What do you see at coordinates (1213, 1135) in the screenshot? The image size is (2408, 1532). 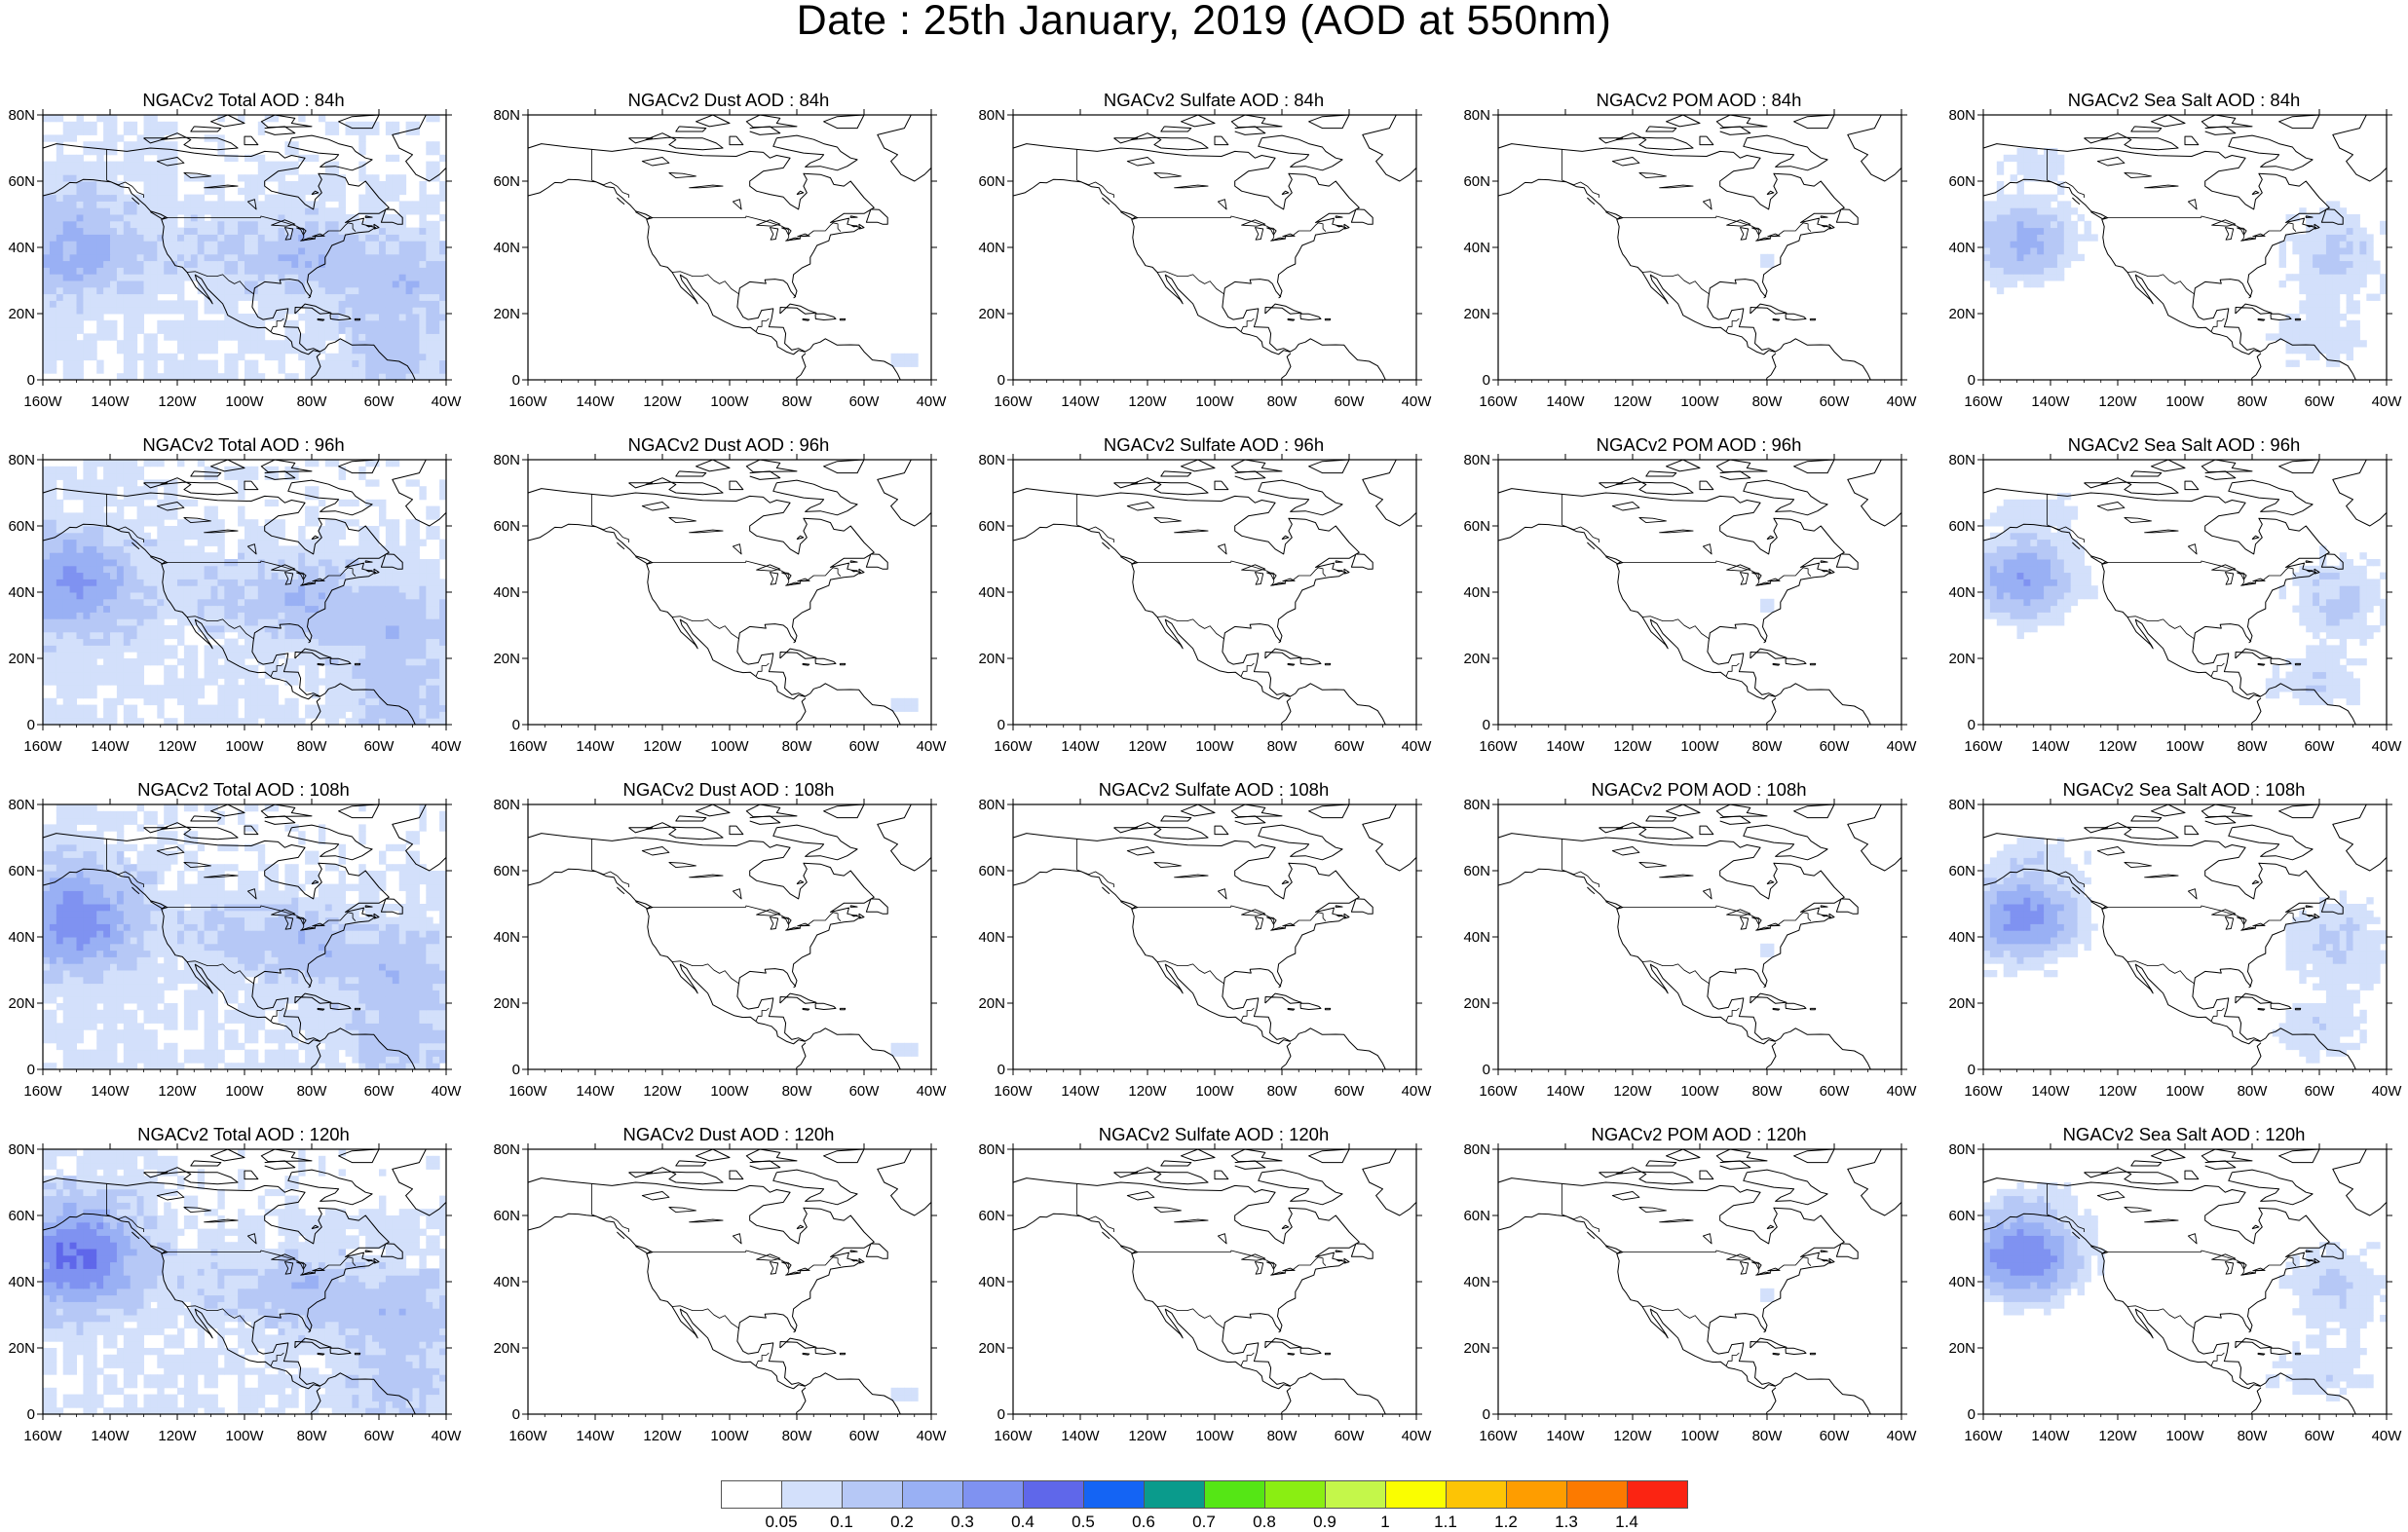 I see `panel-title: NGACv2 Sulfate AOD : 120h` at bounding box center [1213, 1135].